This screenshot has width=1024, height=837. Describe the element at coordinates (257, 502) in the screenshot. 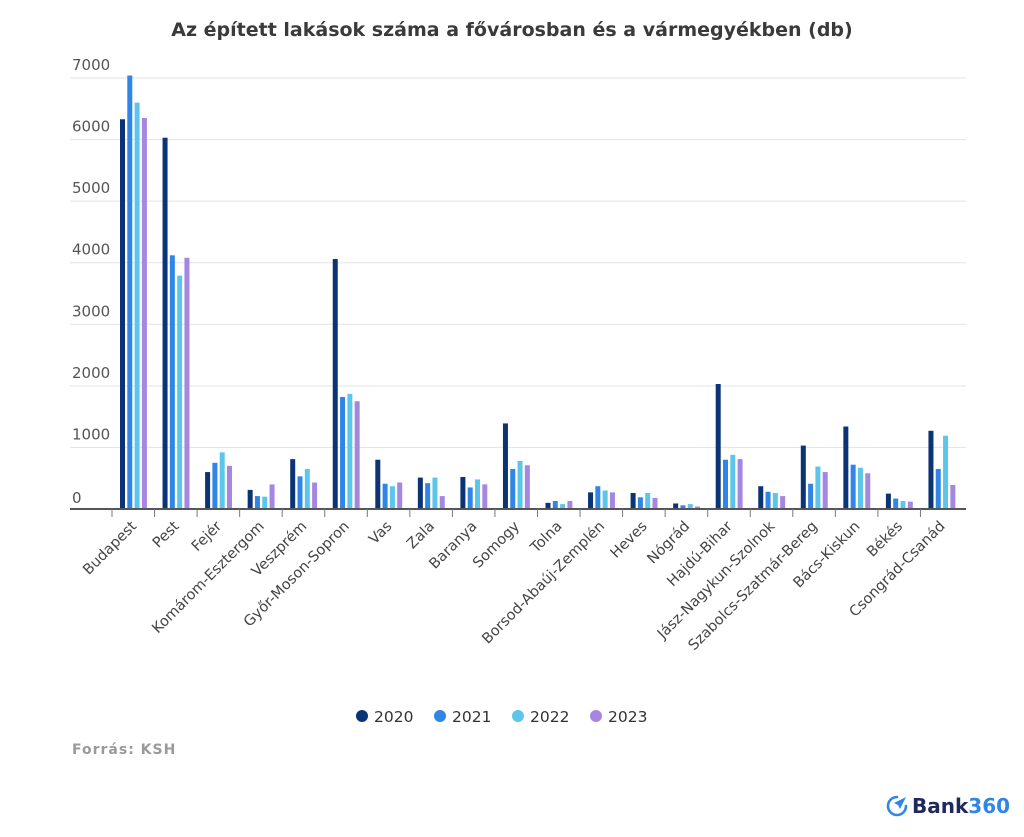

I see `bar-2021-komárom-esztergom` at that location.